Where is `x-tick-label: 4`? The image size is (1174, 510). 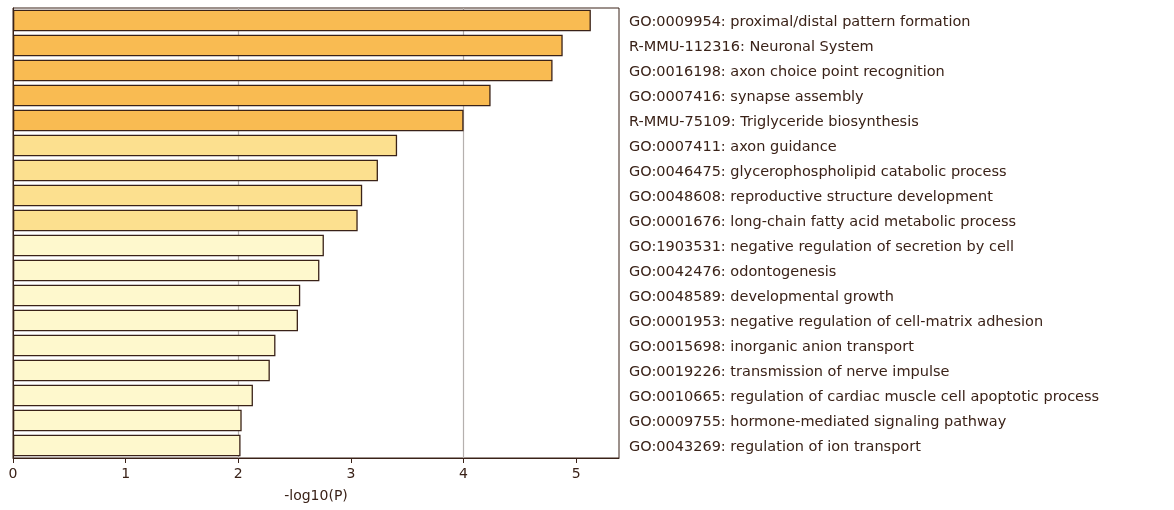
x-tick-label: 4 is located at coordinates (464, 473).